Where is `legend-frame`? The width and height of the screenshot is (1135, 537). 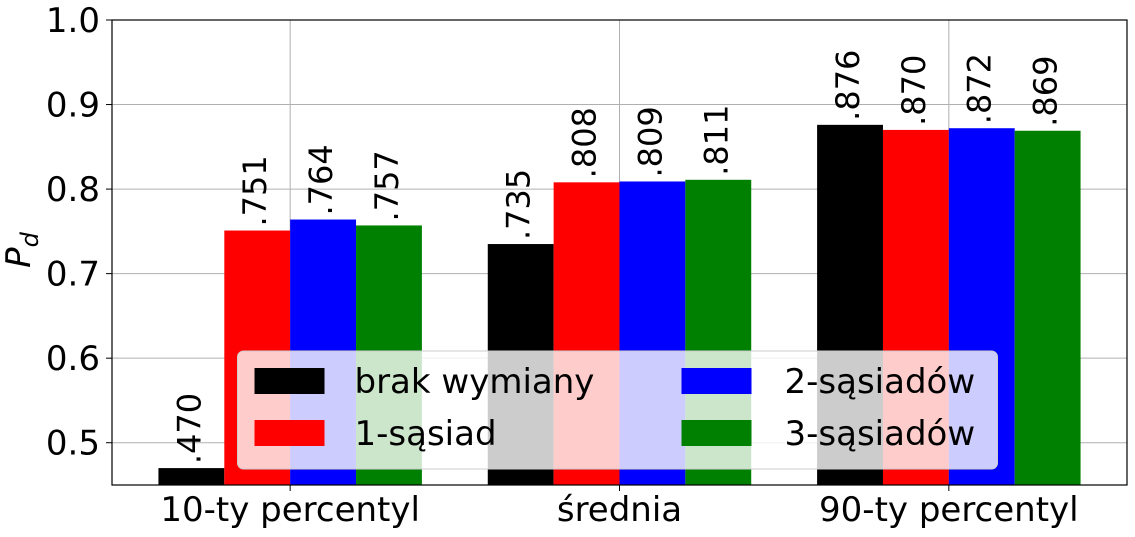 legend-frame is located at coordinates (617, 410).